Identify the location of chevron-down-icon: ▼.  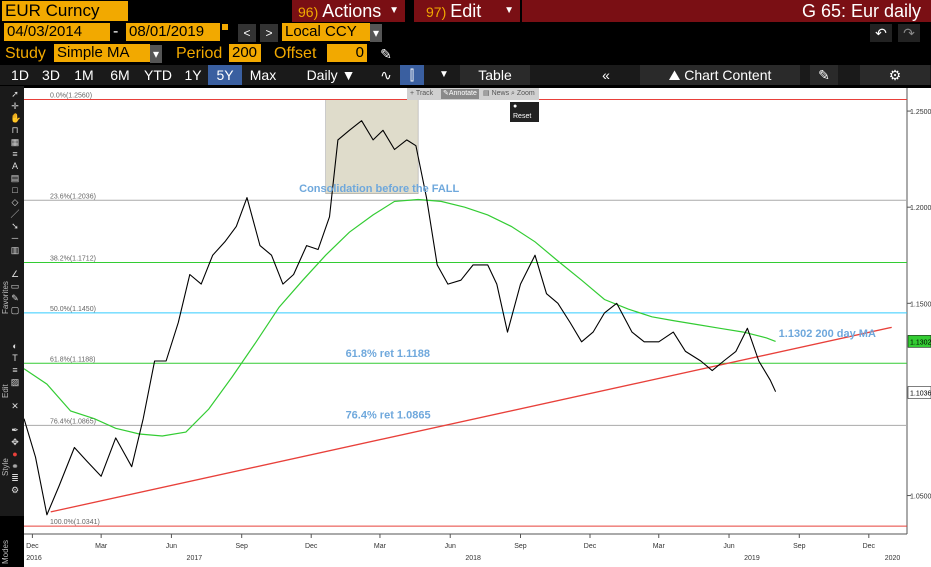
(444, 75).